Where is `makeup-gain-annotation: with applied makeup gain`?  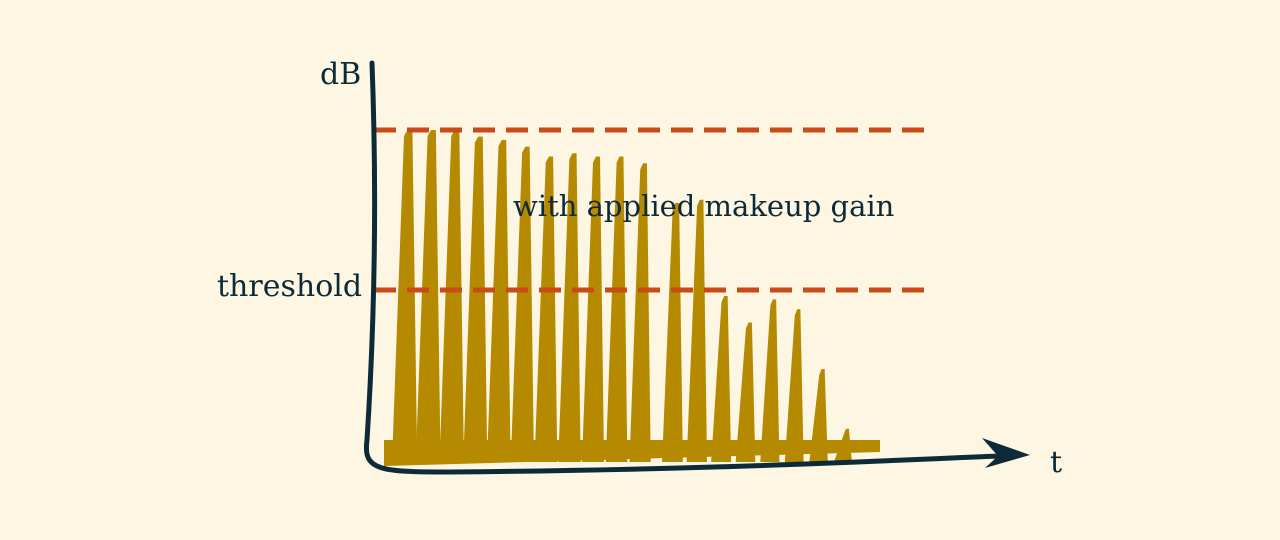
makeup-gain-annotation: with applied makeup gain is located at coordinates (704, 206).